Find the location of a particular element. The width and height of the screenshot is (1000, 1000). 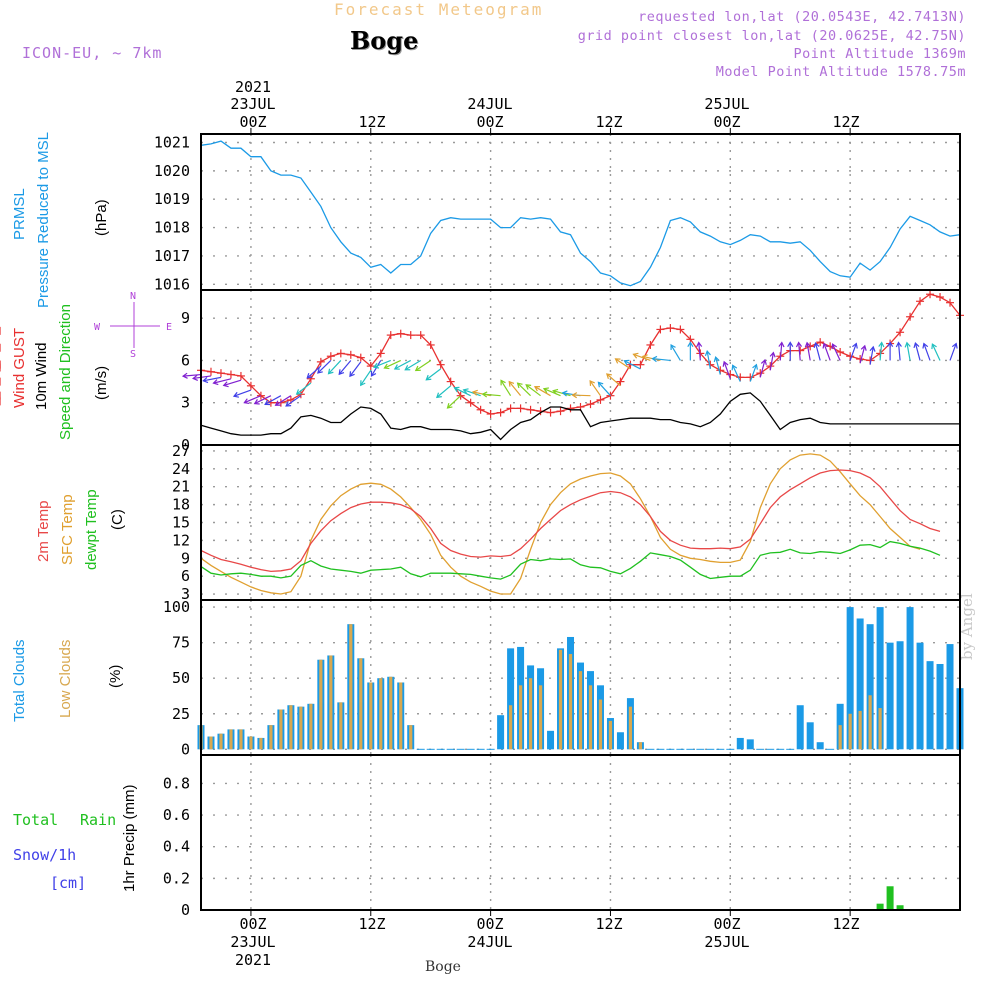

compass-west: W is located at coordinates (97, 327).